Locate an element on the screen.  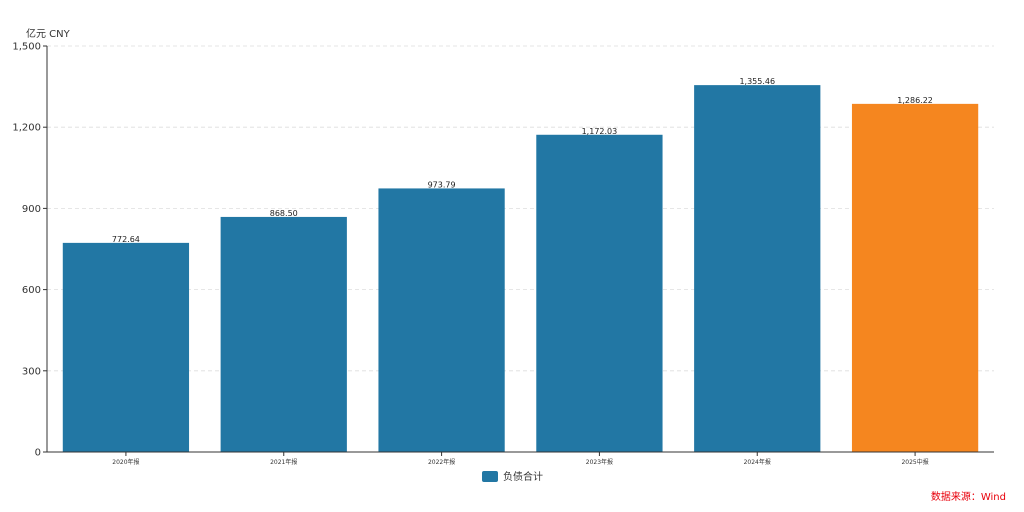
y-tick-label: 0 is located at coordinates (38, 453).